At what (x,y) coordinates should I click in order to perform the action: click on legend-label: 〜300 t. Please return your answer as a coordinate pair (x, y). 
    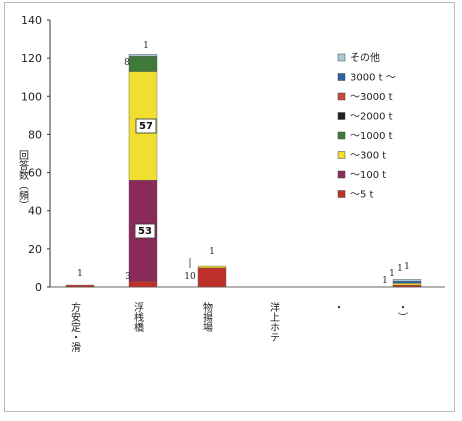
    Looking at the image, I should click on (368, 156).